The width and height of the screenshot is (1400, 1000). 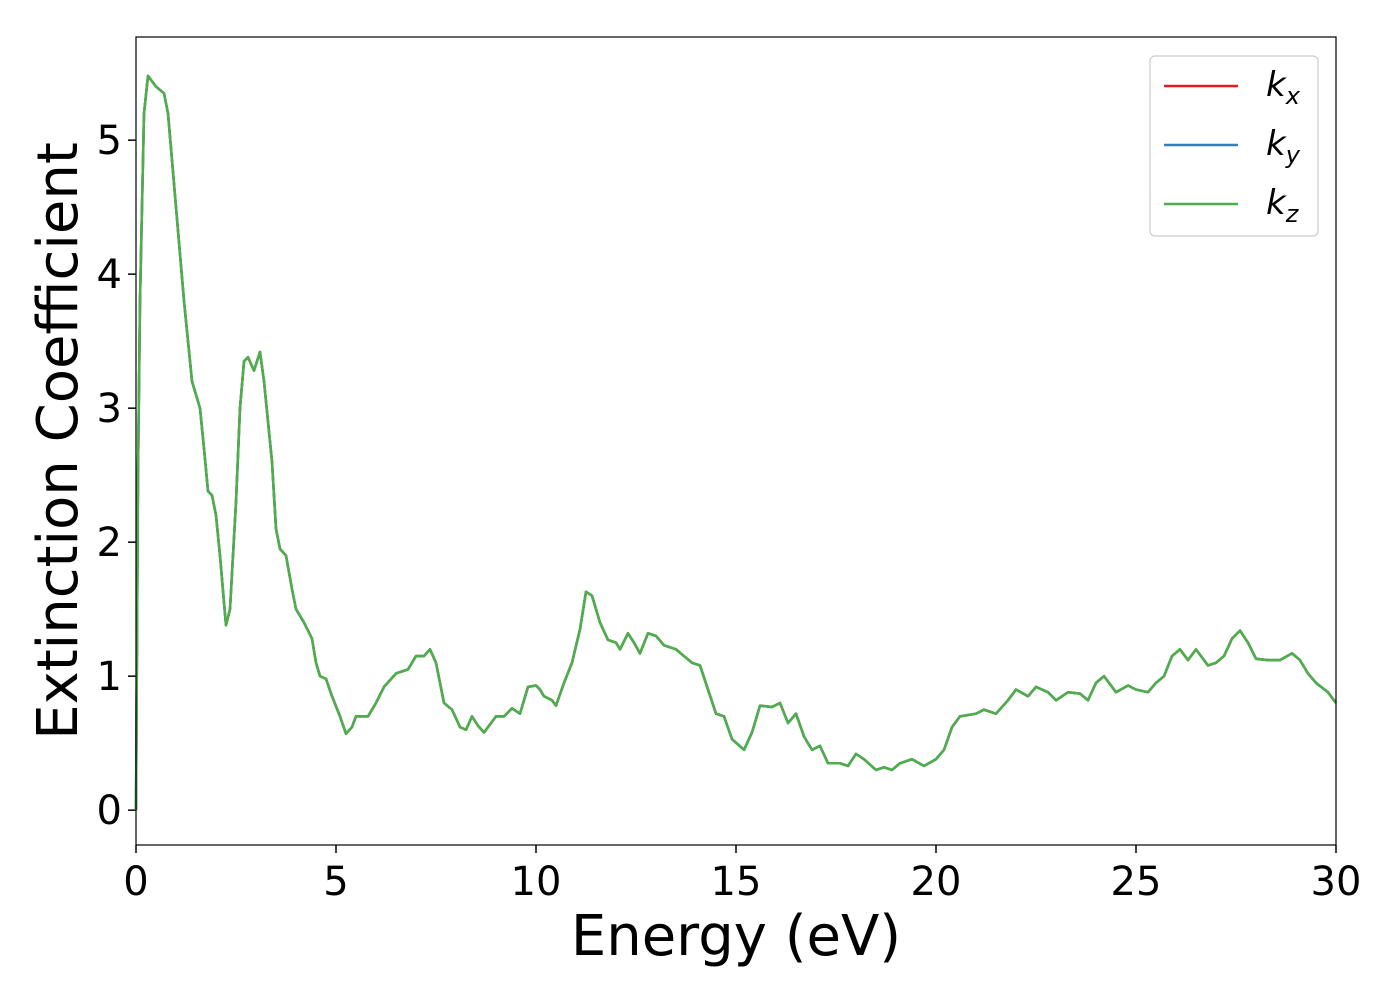 What do you see at coordinates (109, 543) in the screenshot?
I see `y-tick-label: 2` at bounding box center [109, 543].